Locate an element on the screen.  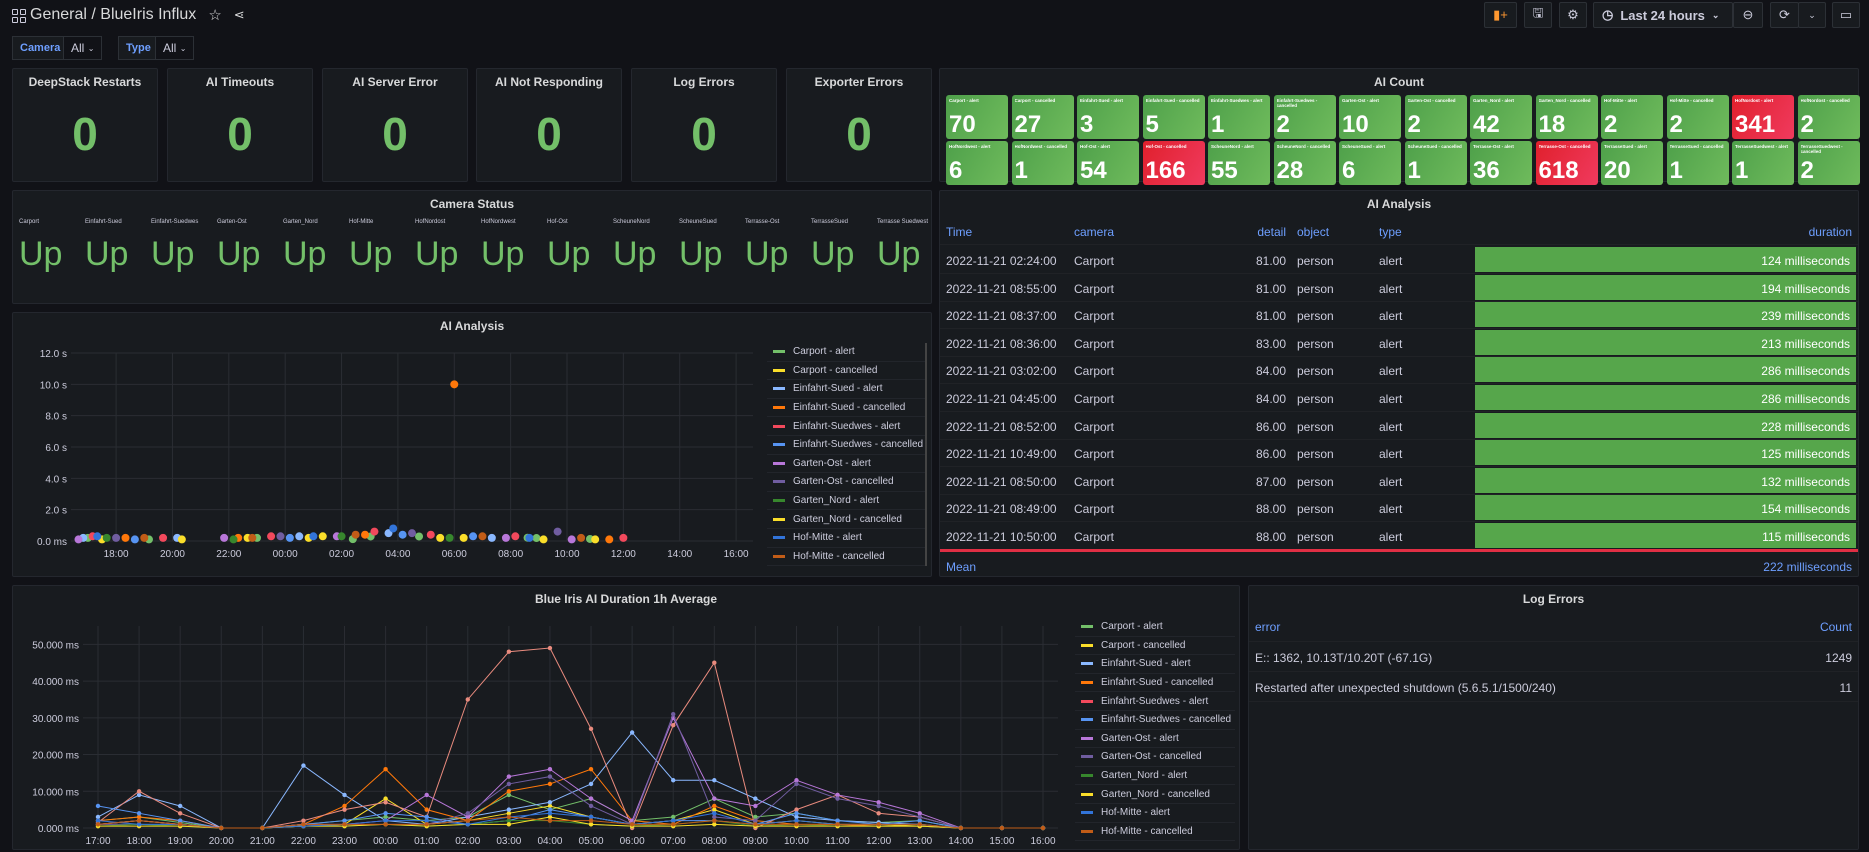
column-header-time: Time is located at coordinates (959, 232).